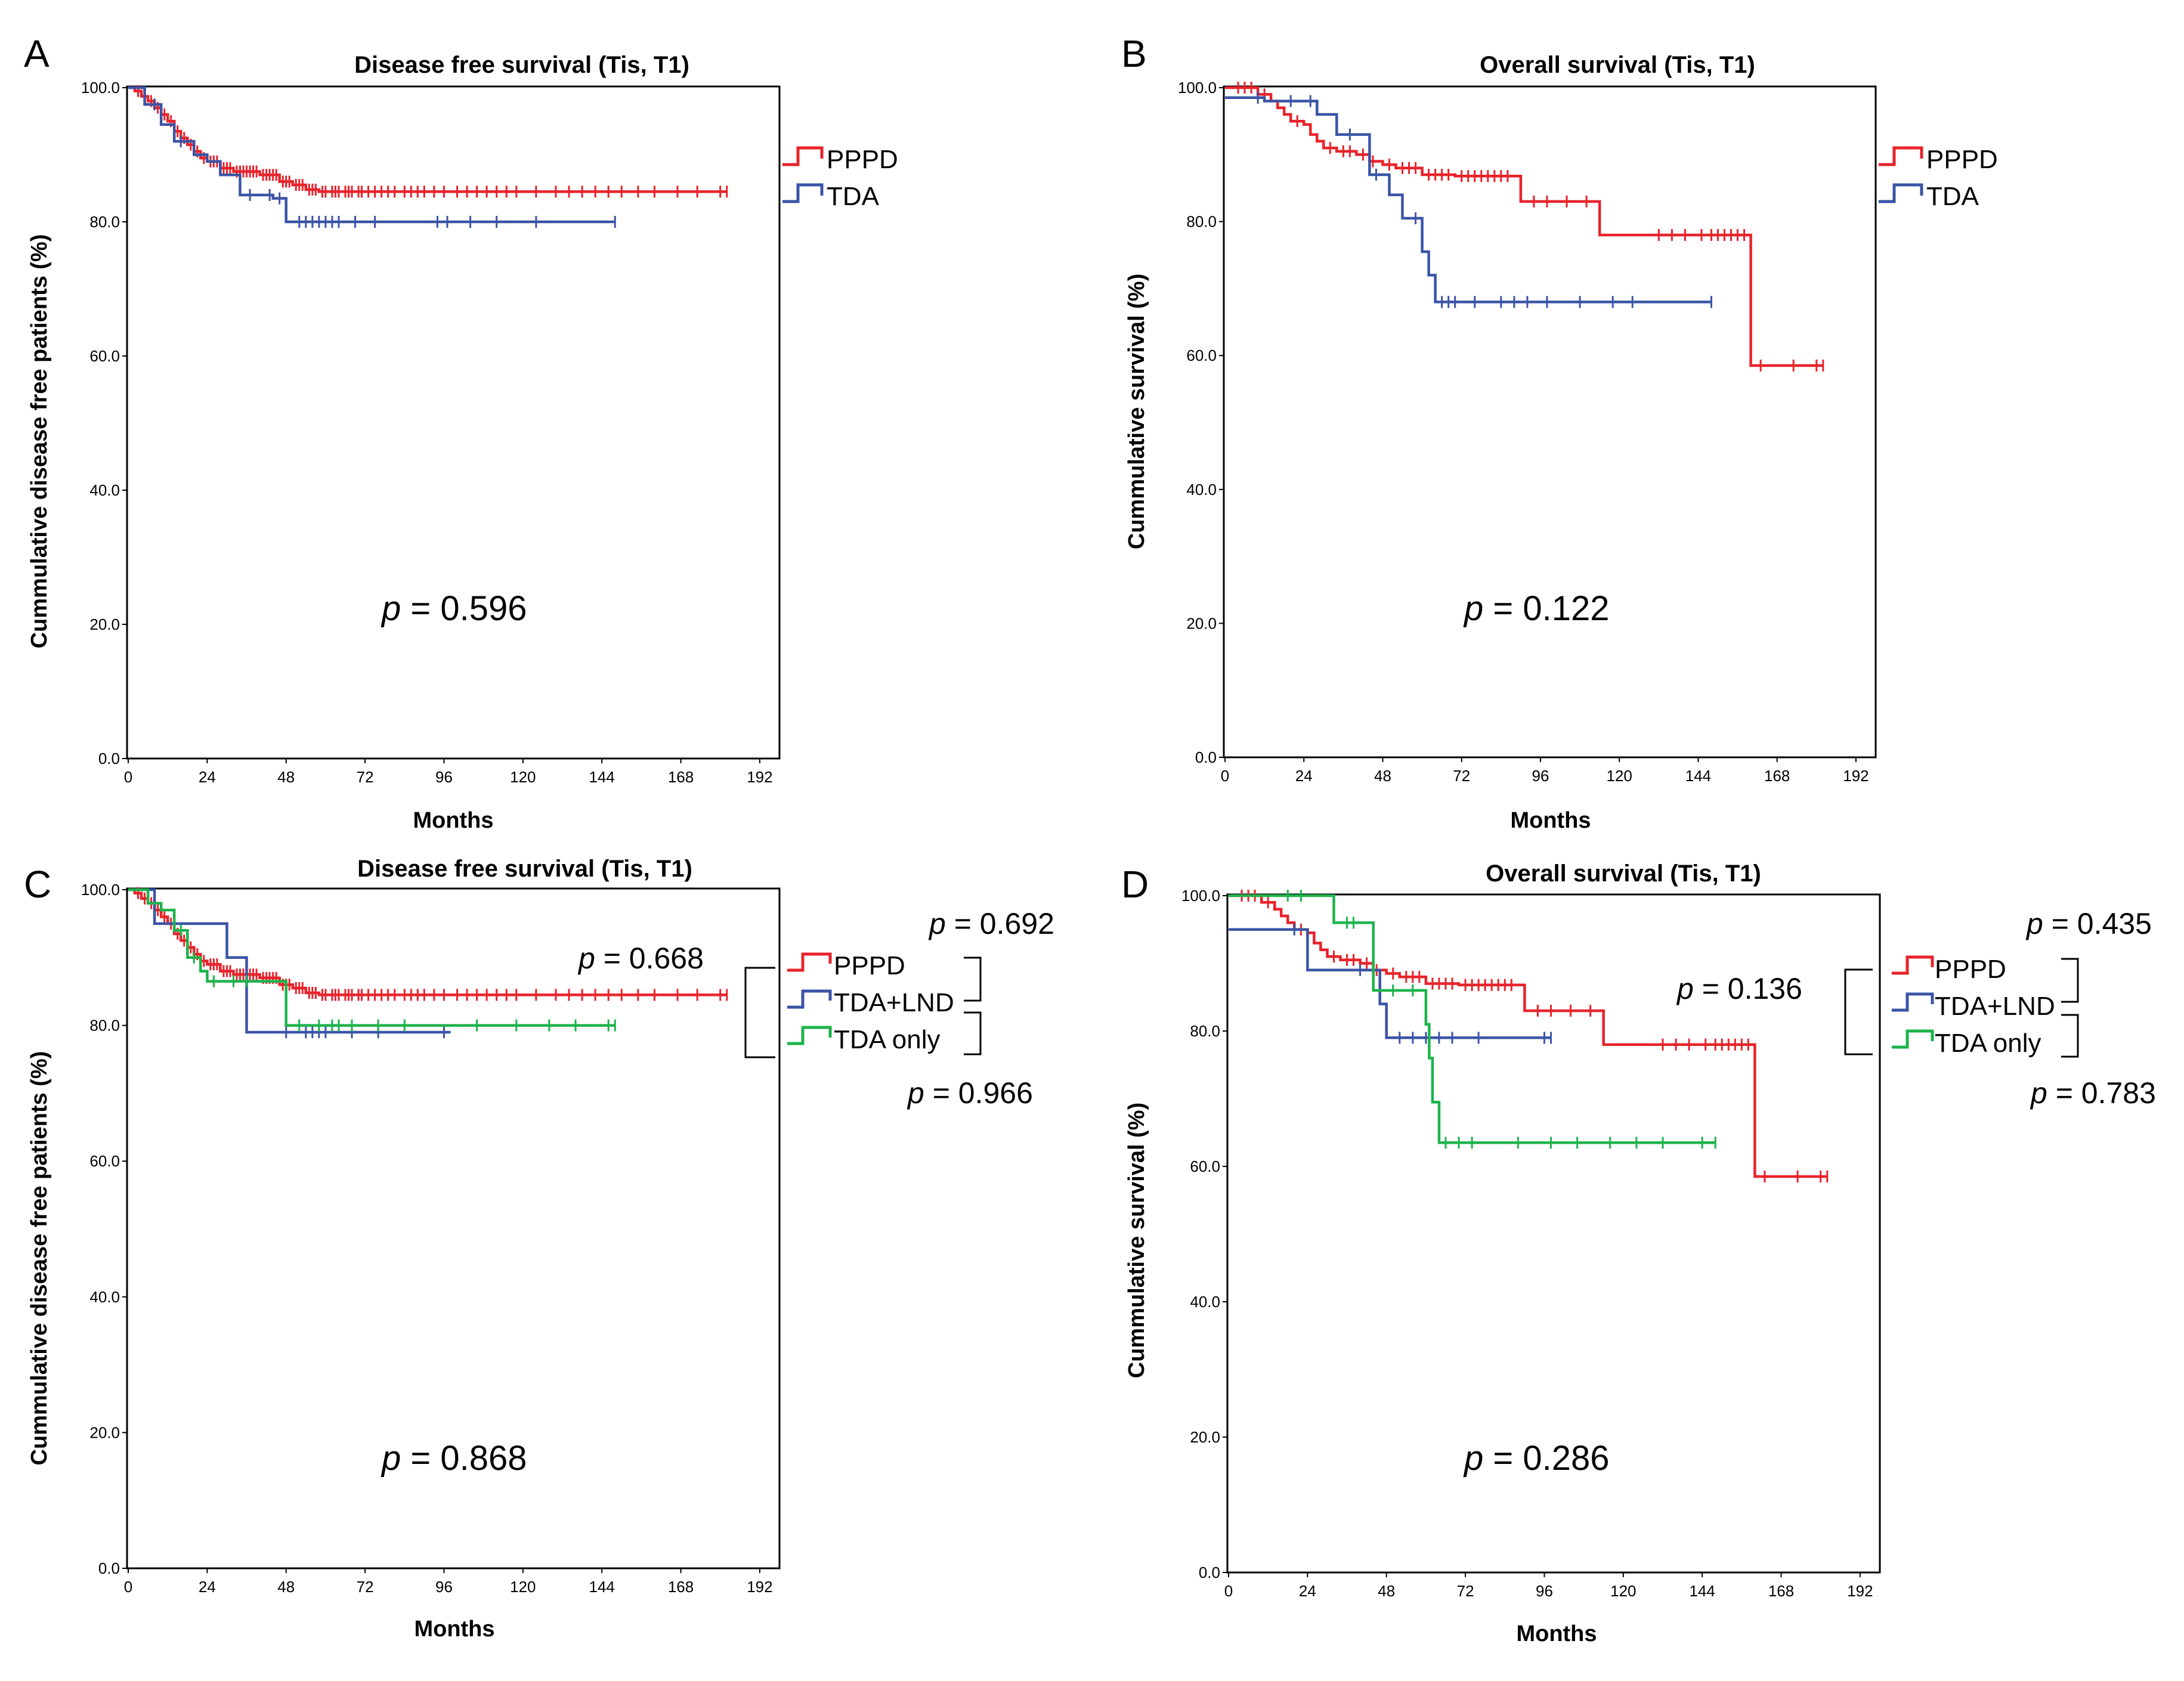 Image resolution: width=2184 pixels, height=1681 pixels. Describe the element at coordinates (973, 979) in the screenshot. I see `bracket-pppd-tda-lnd` at that location.